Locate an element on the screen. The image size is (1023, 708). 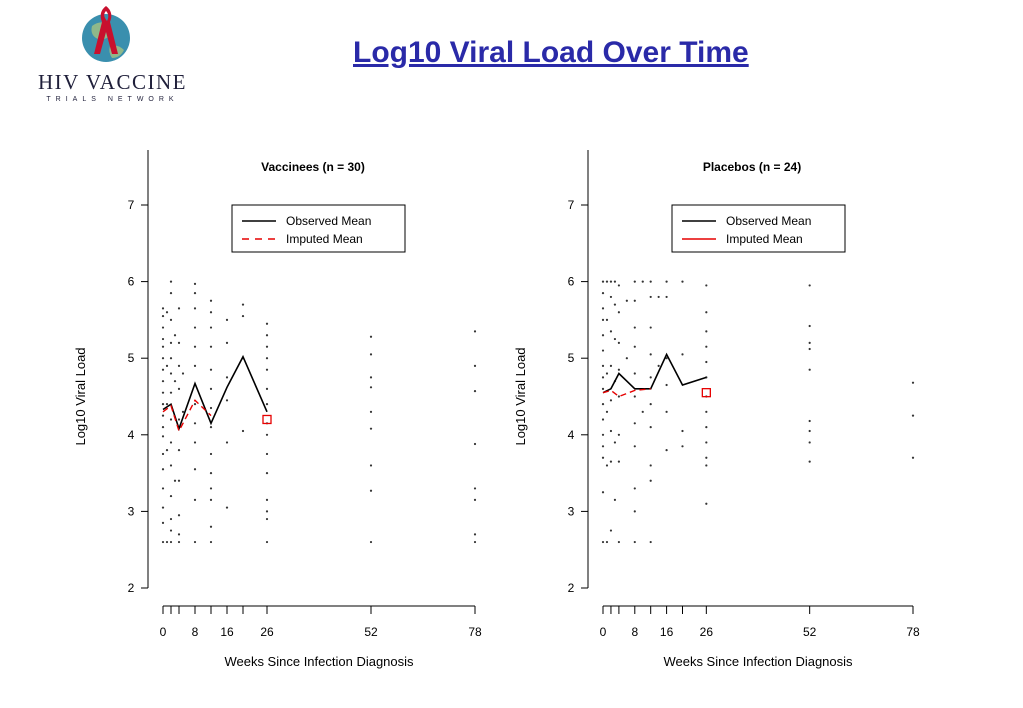
placebos-x-tick-label: 78 is located at coordinates (913, 632).